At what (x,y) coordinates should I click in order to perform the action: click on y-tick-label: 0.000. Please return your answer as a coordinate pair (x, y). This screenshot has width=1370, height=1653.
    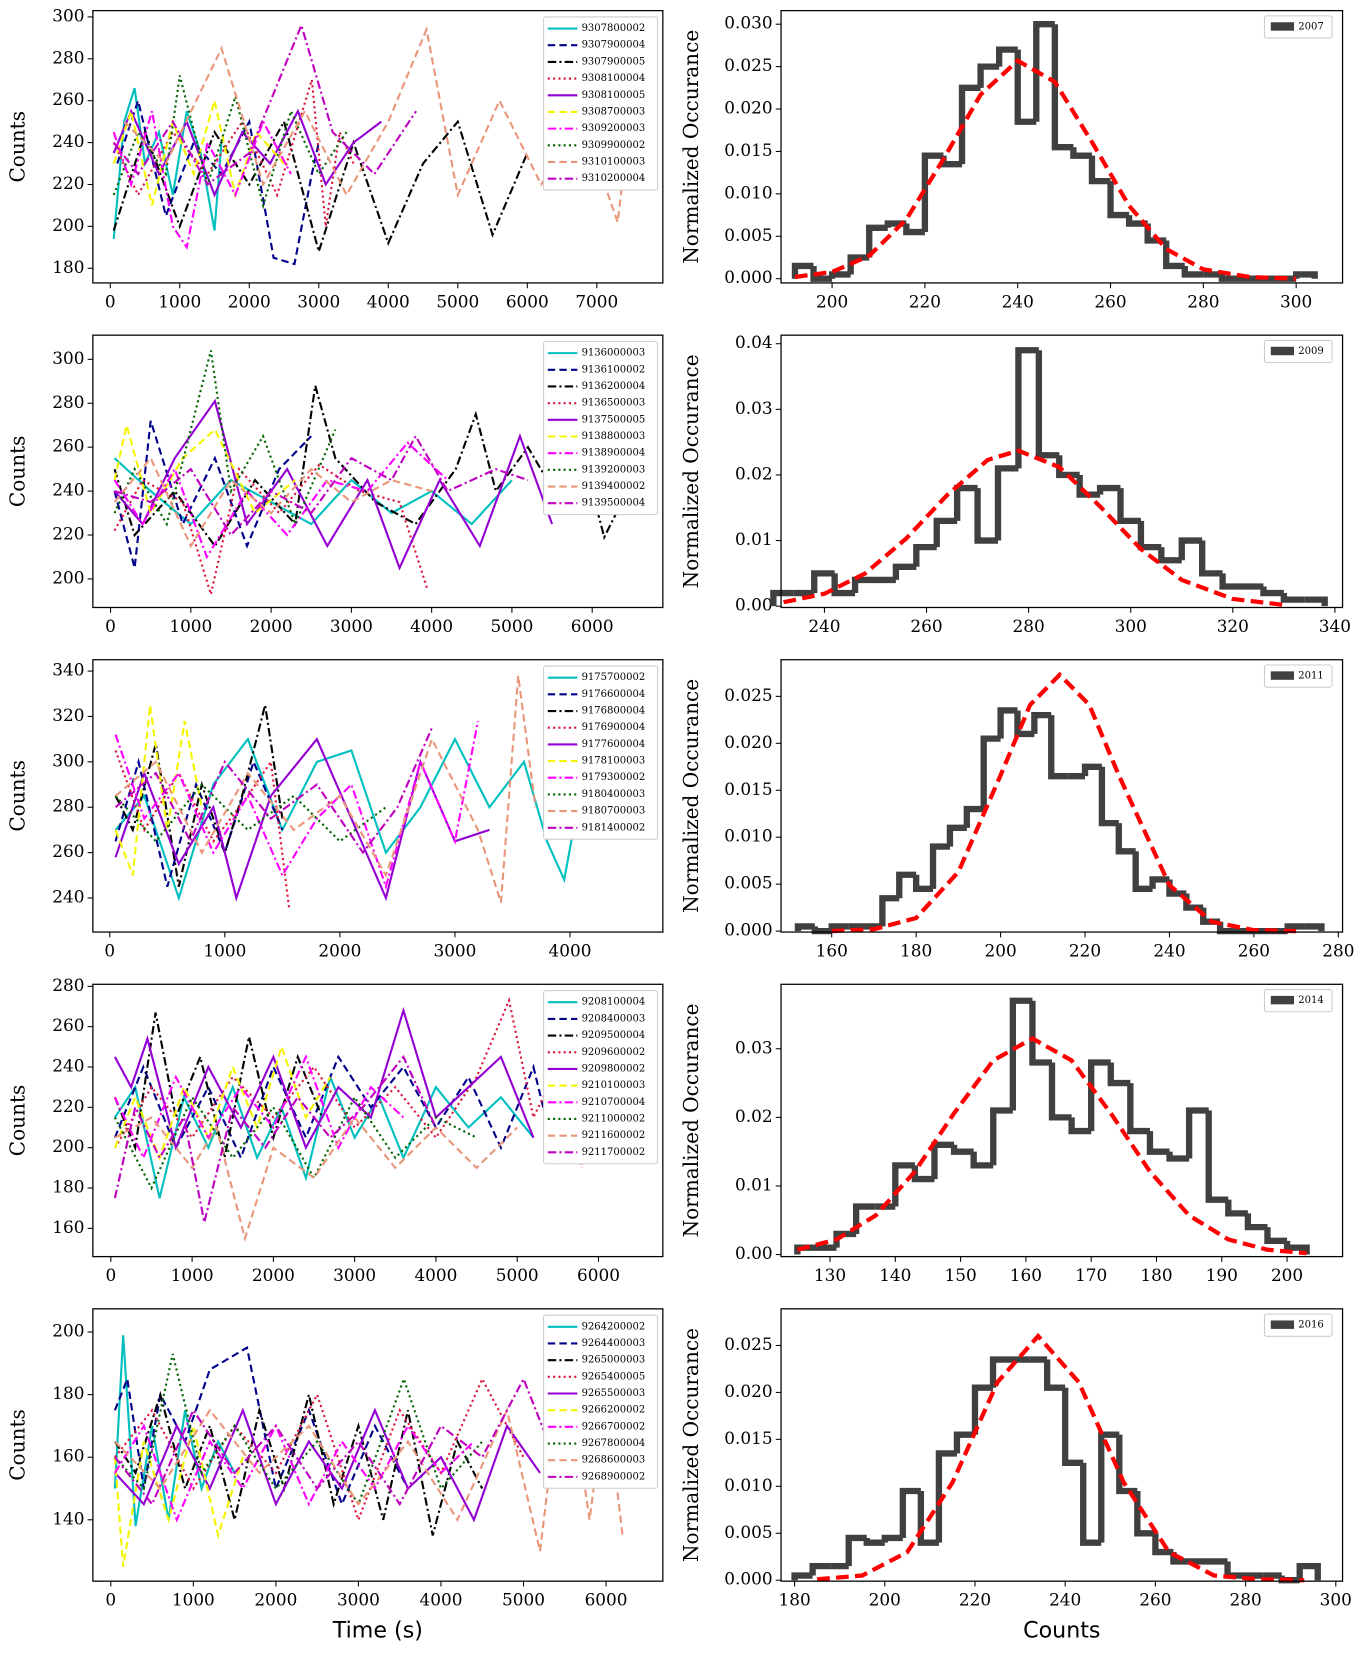
    Looking at the image, I should click on (748, 277).